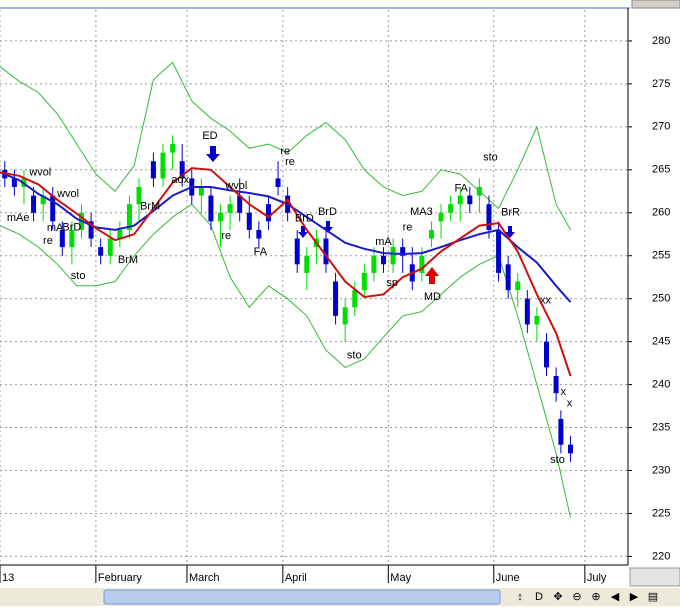  What do you see at coordinates (180, 180) in the screenshot?
I see `annotation: adx` at bounding box center [180, 180].